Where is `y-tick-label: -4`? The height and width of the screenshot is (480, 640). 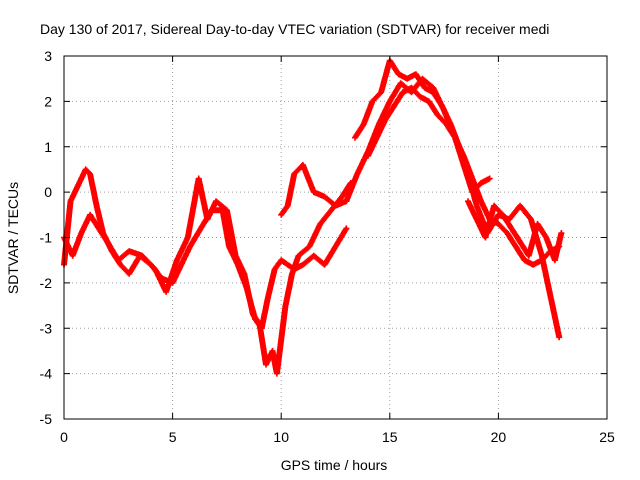 y-tick-label: -4 is located at coordinates (46, 374).